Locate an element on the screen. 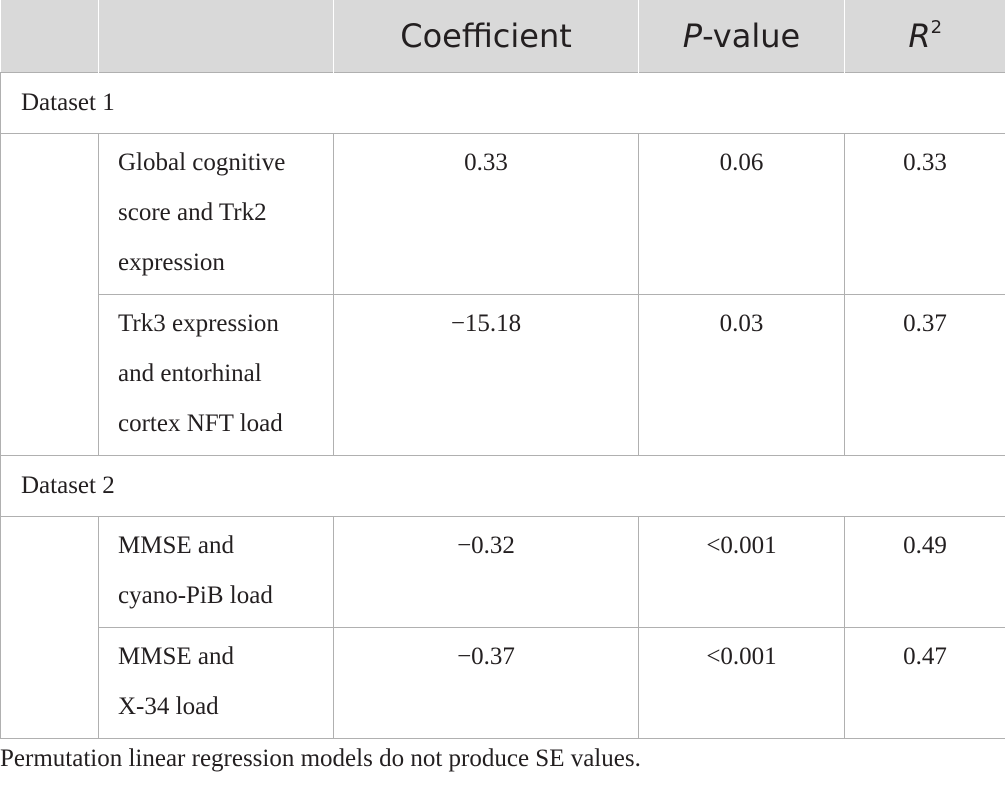 The width and height of the screenshot is (1005, 793). row-label-line: X-34 load is located at coordinates (168, 706).